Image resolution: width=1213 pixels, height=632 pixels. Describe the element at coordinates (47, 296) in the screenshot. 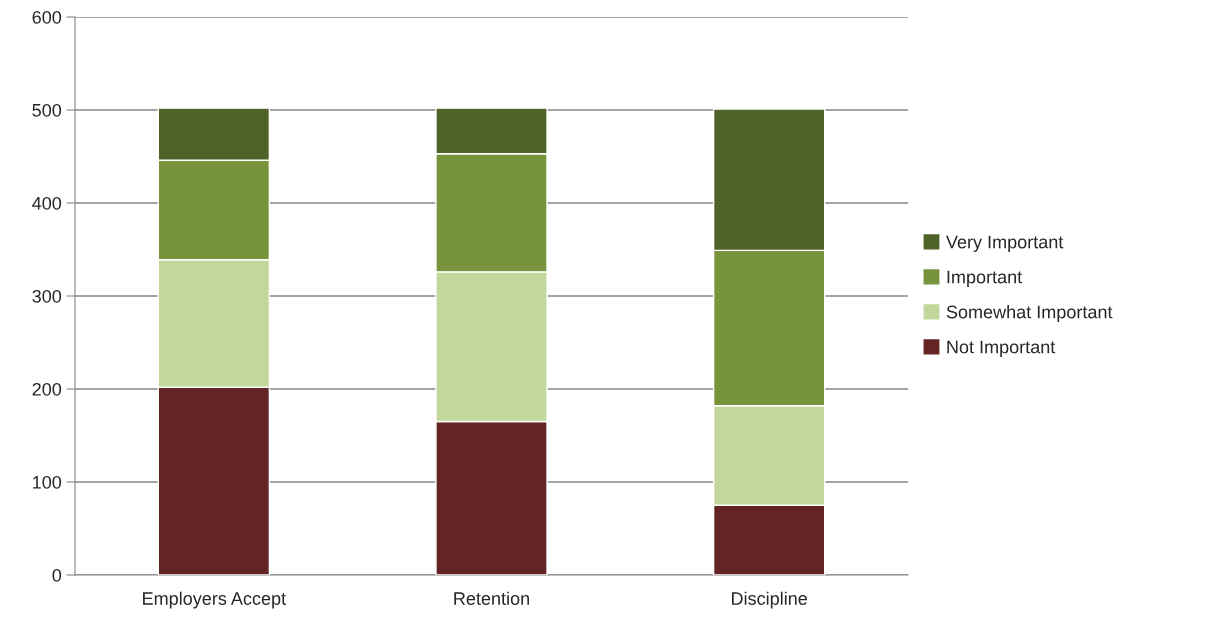

I see `y-tick-label: 300` at that location.